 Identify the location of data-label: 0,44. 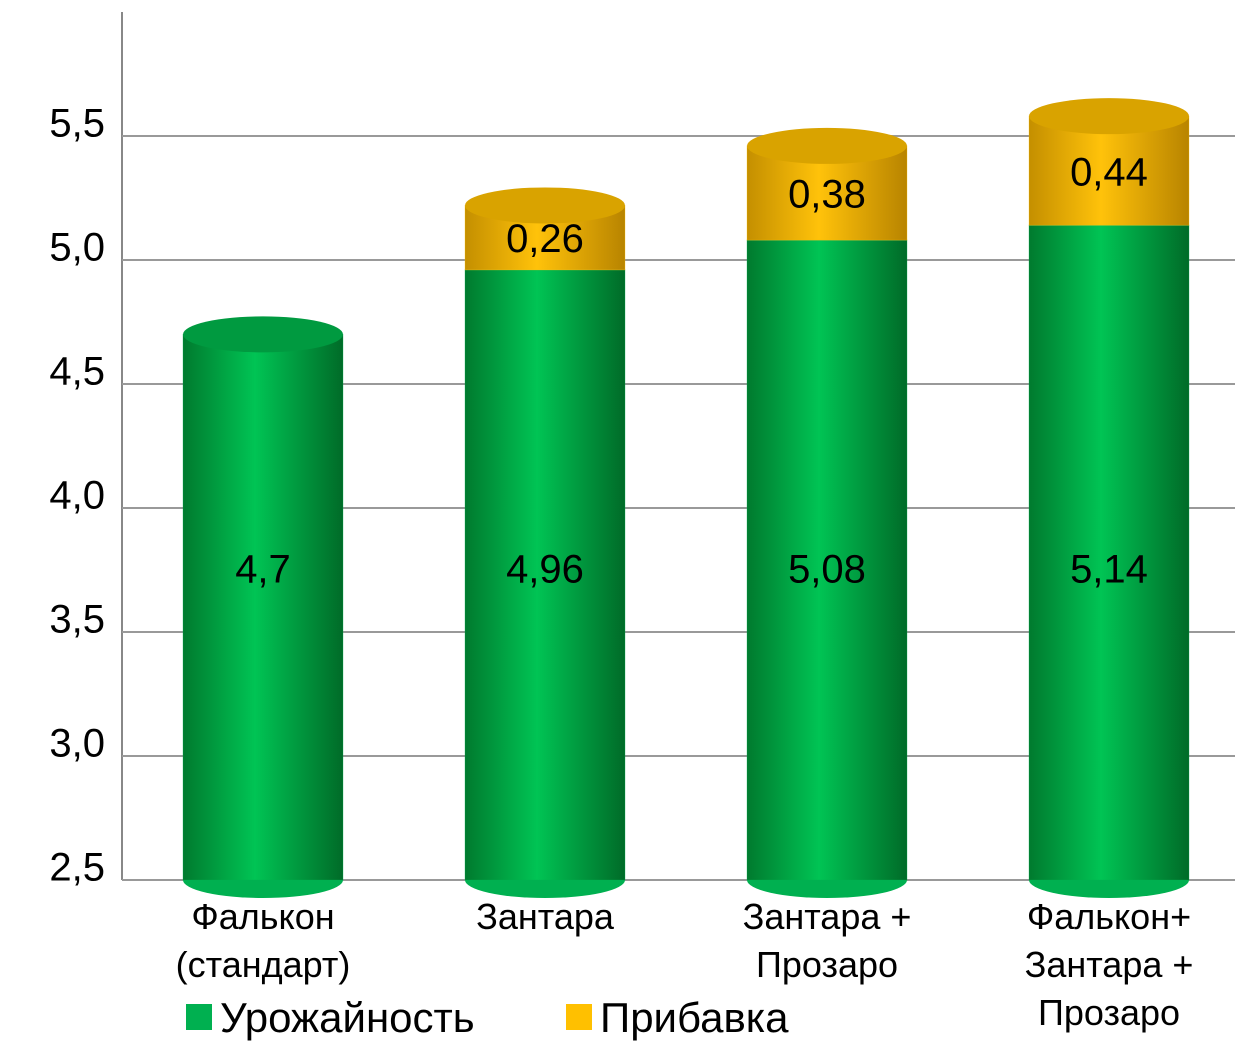
(1109, 172).